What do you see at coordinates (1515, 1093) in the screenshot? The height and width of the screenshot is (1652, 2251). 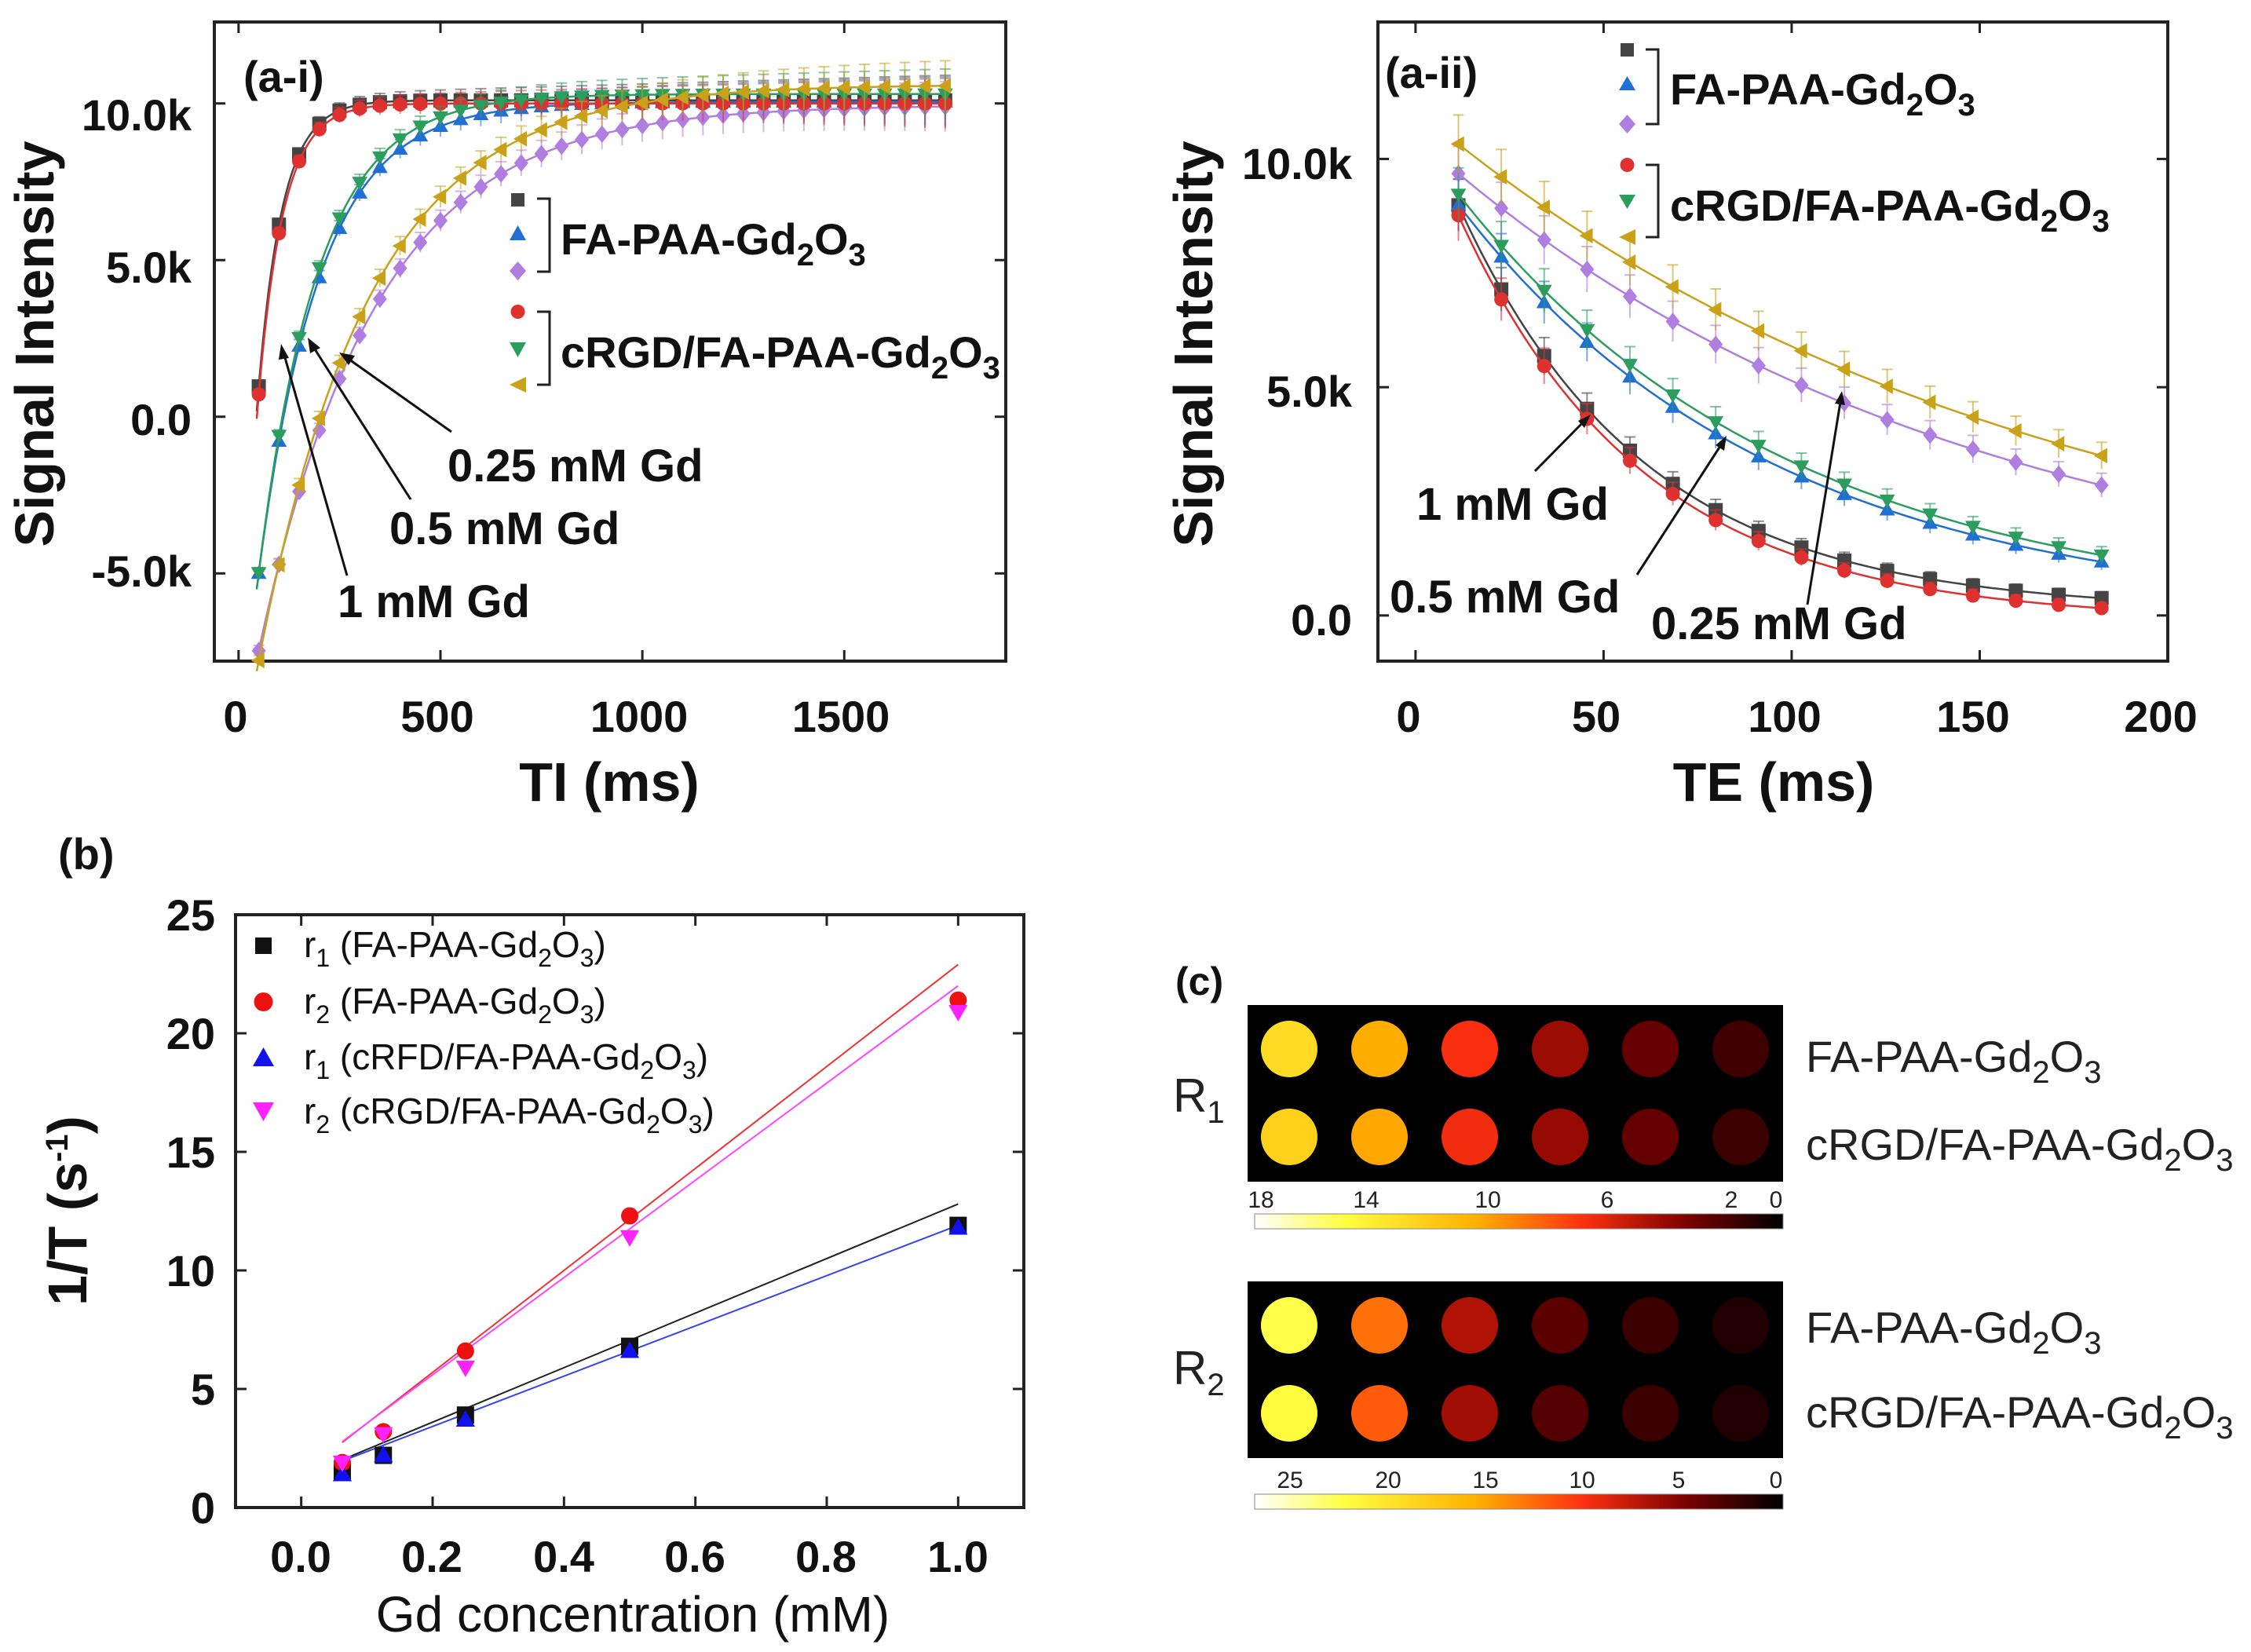 I see `phantom-map-r1` at bounding box center [1515, 1093].